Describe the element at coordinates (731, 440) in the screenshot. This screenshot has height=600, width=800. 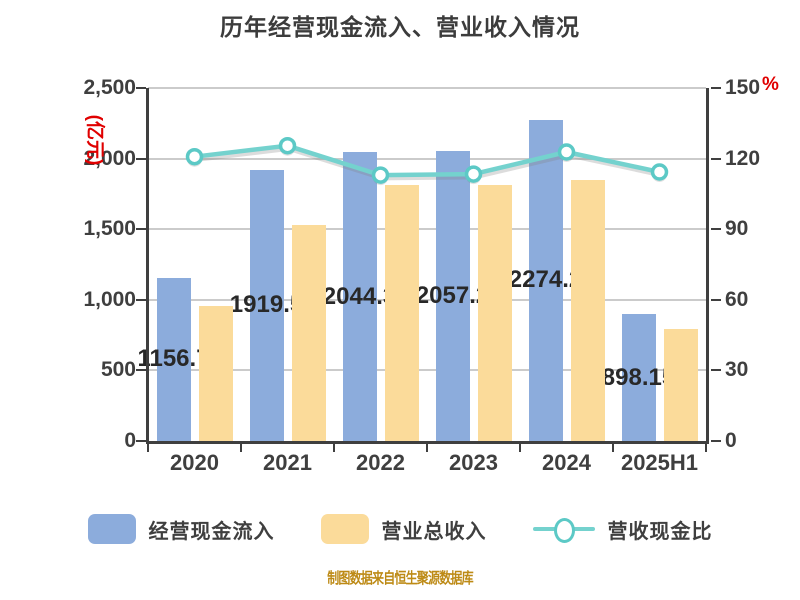
I see `right-axis-tick-label: 0` at that location.